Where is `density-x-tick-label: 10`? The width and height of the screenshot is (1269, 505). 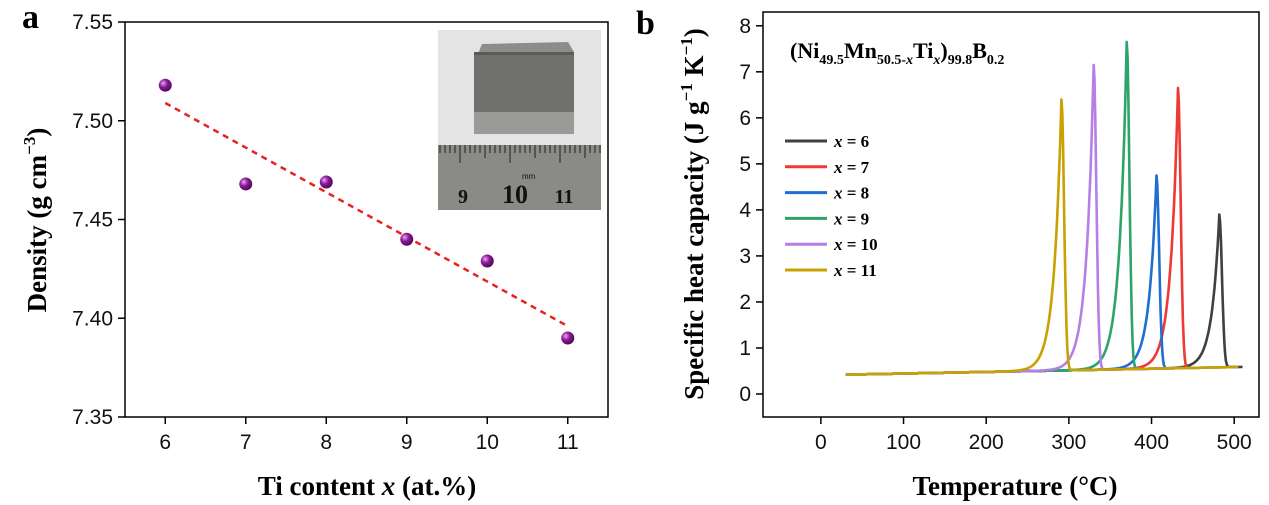 density-x-tick-label: 10 is located at coordinates (487, 442).